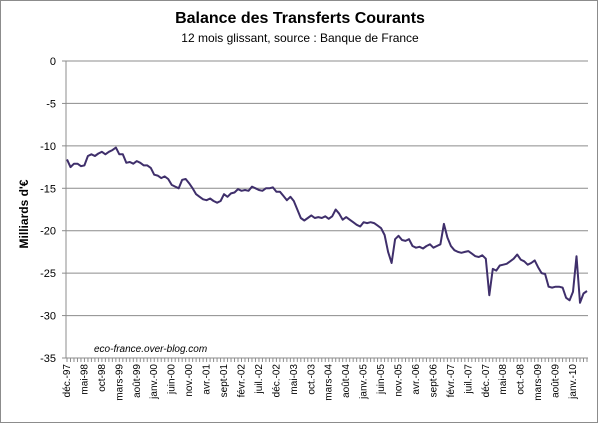 This screenshot has width=598, height=423. Describe the element at coordinates (48, 232) in the screenshot. I see `y-tick-label: -20` at that location.